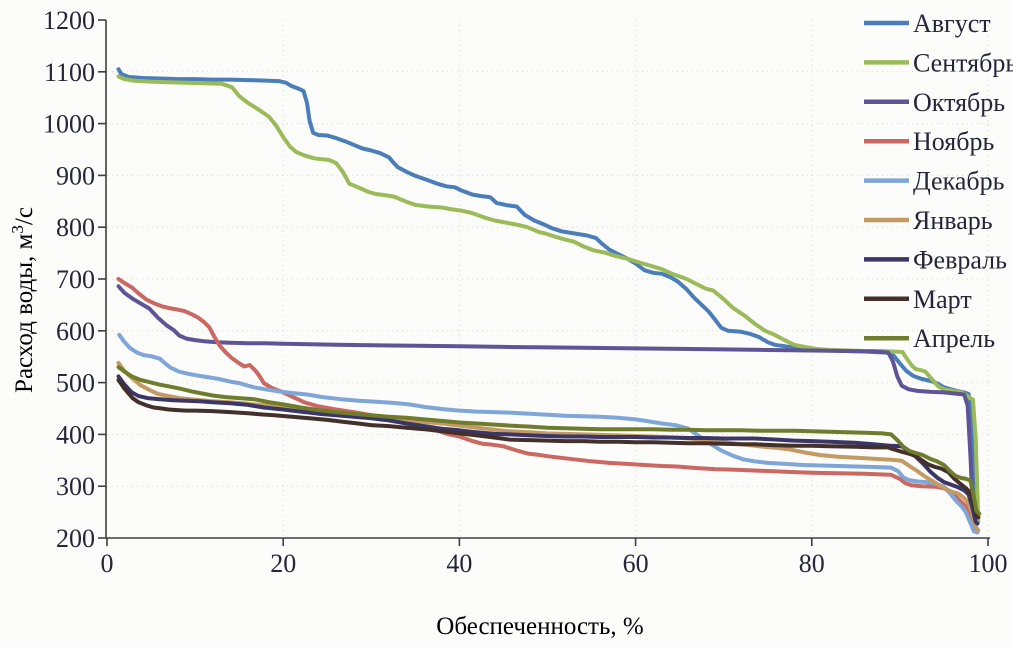 Image resolution: width=1013 pixels, height=647 pixels. I want to click on legend-item-august: Август, so click(927, 23).